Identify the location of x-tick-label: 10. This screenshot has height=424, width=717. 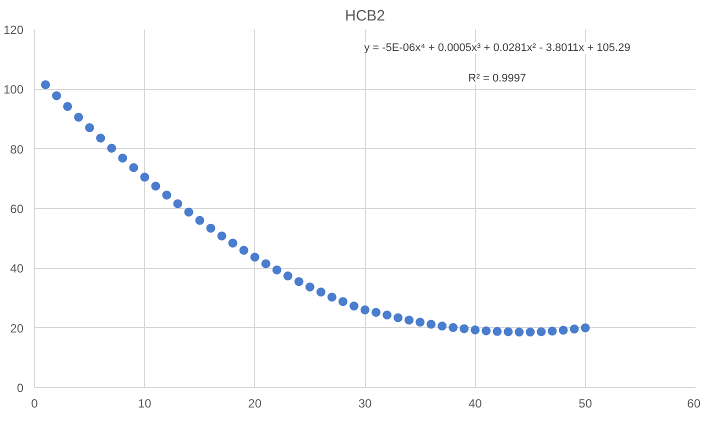
(145, 403).